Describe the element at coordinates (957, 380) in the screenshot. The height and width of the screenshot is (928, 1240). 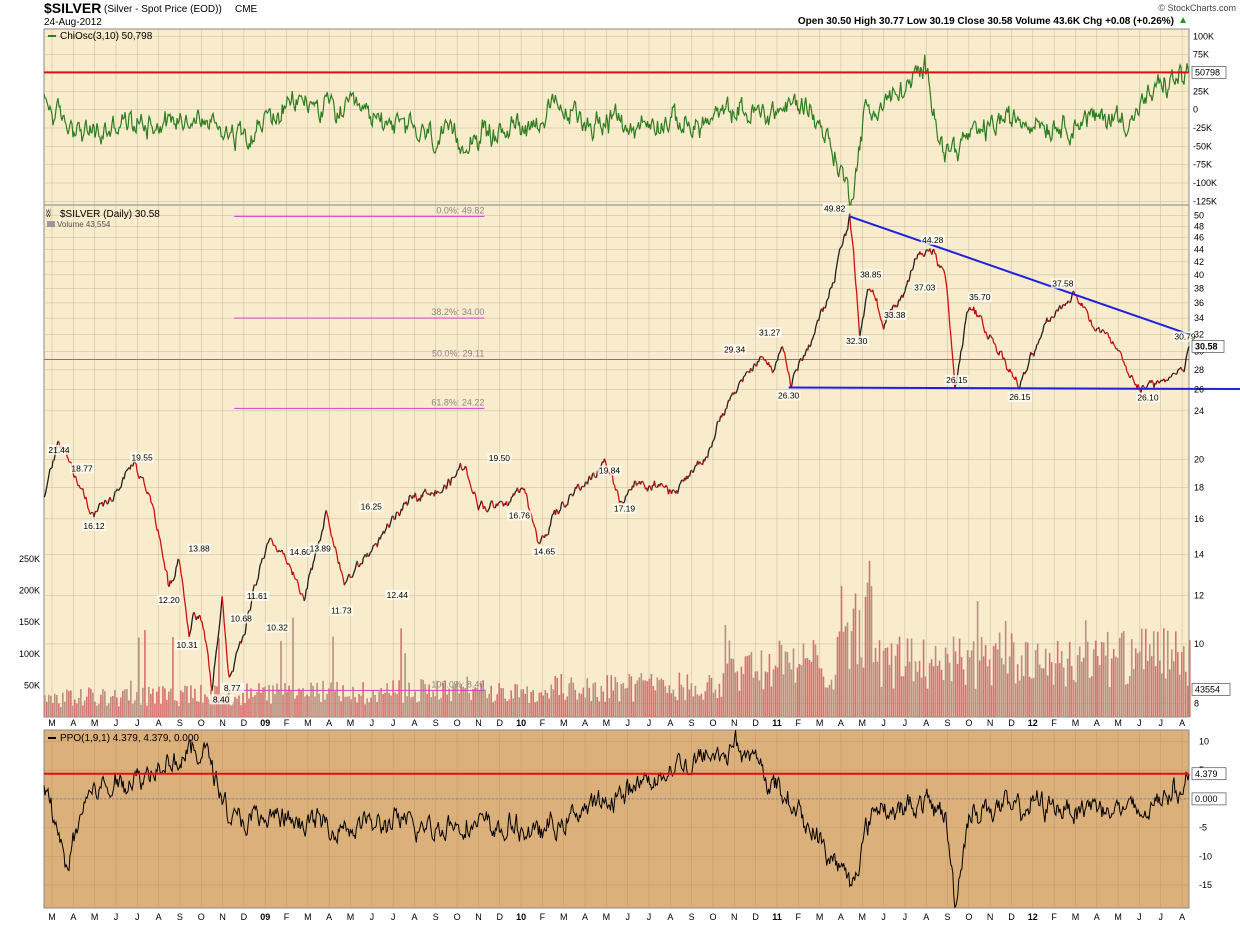
I see `price-annotation: 26.15` at that location.